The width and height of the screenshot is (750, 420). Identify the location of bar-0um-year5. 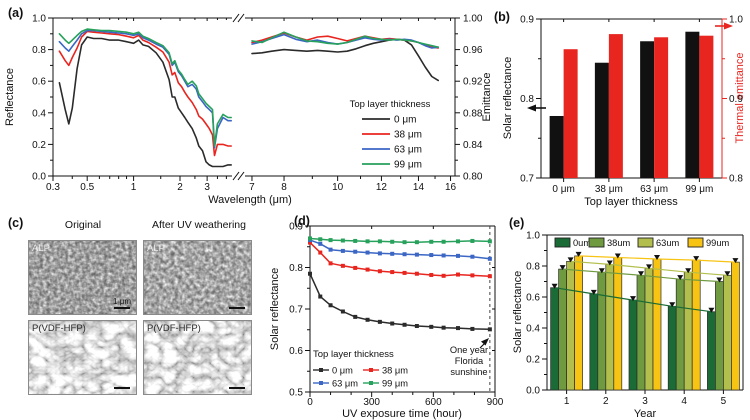
(711, 351).